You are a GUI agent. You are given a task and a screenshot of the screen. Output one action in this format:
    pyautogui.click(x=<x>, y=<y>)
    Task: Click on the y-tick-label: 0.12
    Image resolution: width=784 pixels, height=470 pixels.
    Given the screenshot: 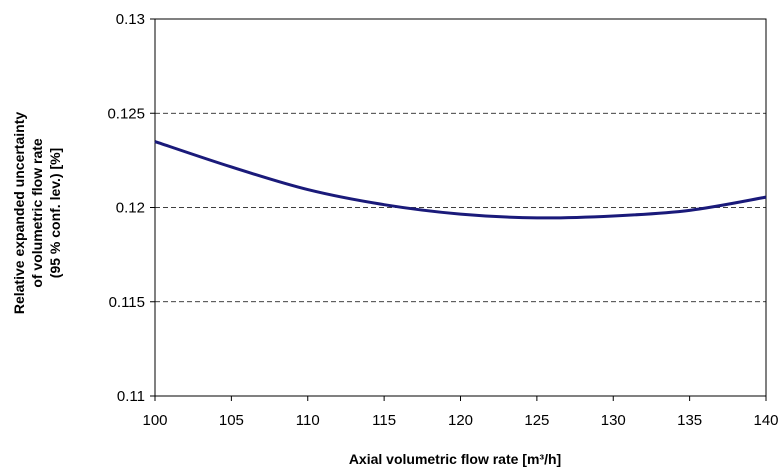 What is the action you would take?
    pyautogui.click(x=130, y=208)
    